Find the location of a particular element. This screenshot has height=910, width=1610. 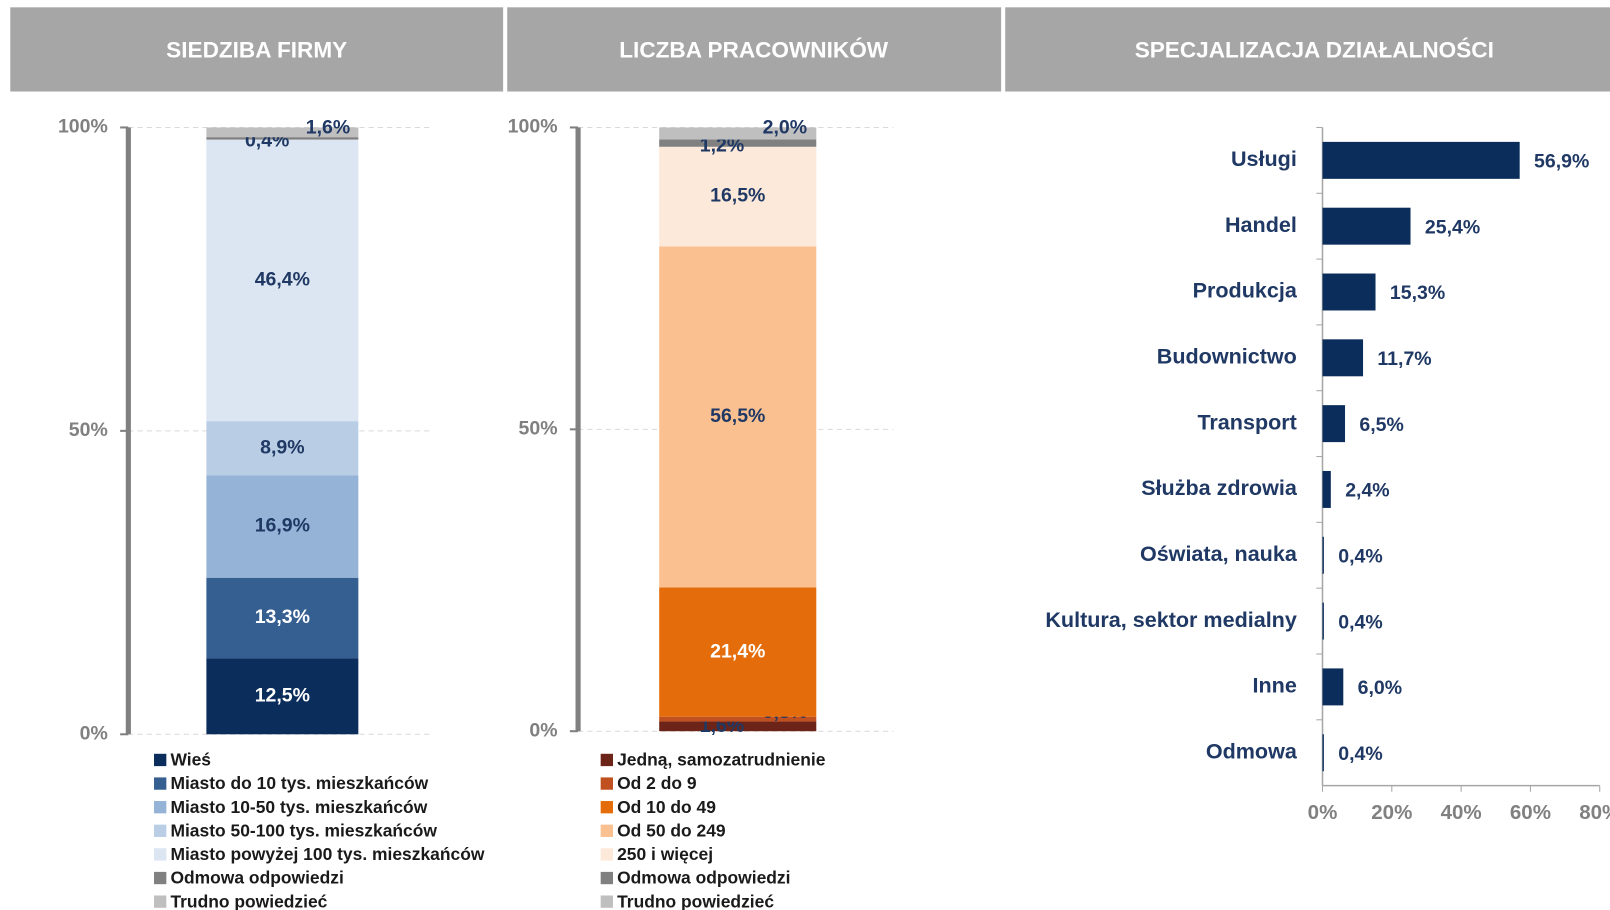

y-tick-label: Służba zdrowia is located at coordinates (1219, 487).